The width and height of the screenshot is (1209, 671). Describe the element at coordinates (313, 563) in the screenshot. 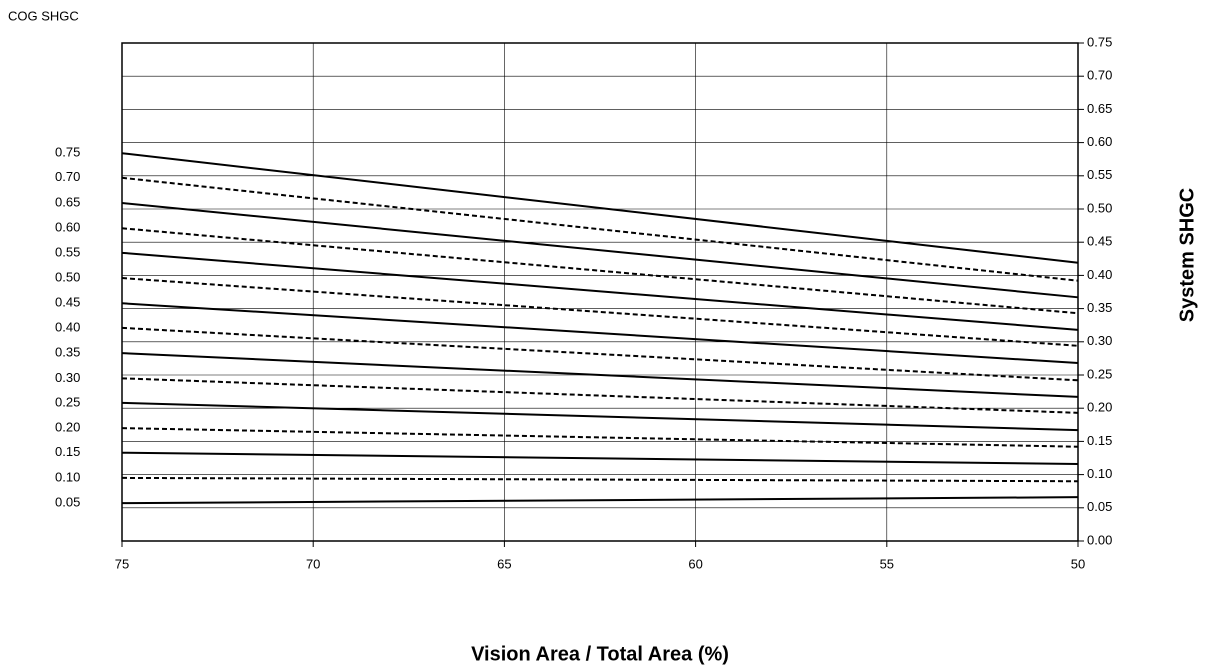

I see `x-tick-label: 70` at that location.